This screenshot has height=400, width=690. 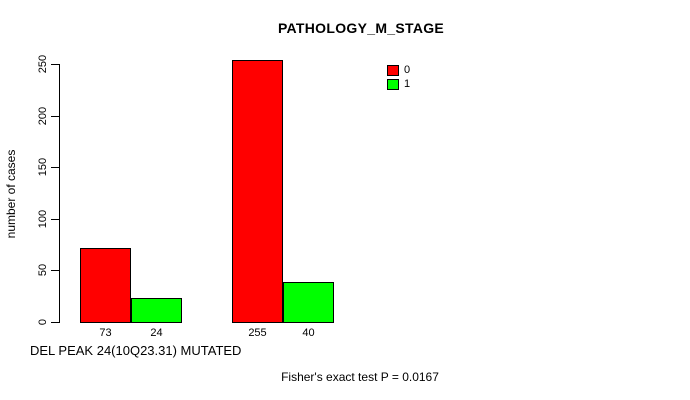 What do you see at coordinates (360, 377) in the screenshot?
I see `footnote-text: Fisher's exact test P = 0.0167` at bounding box center [360, 377].